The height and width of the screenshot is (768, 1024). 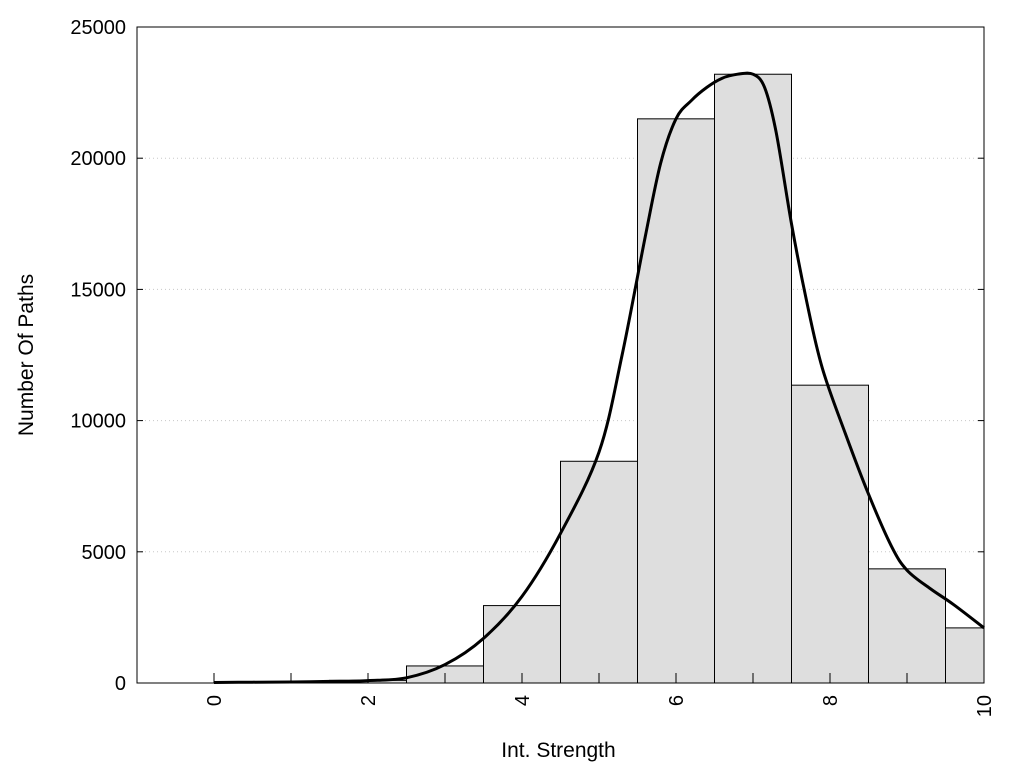 I want to click on x-tick-label: 0, so click(x=215, y=700).